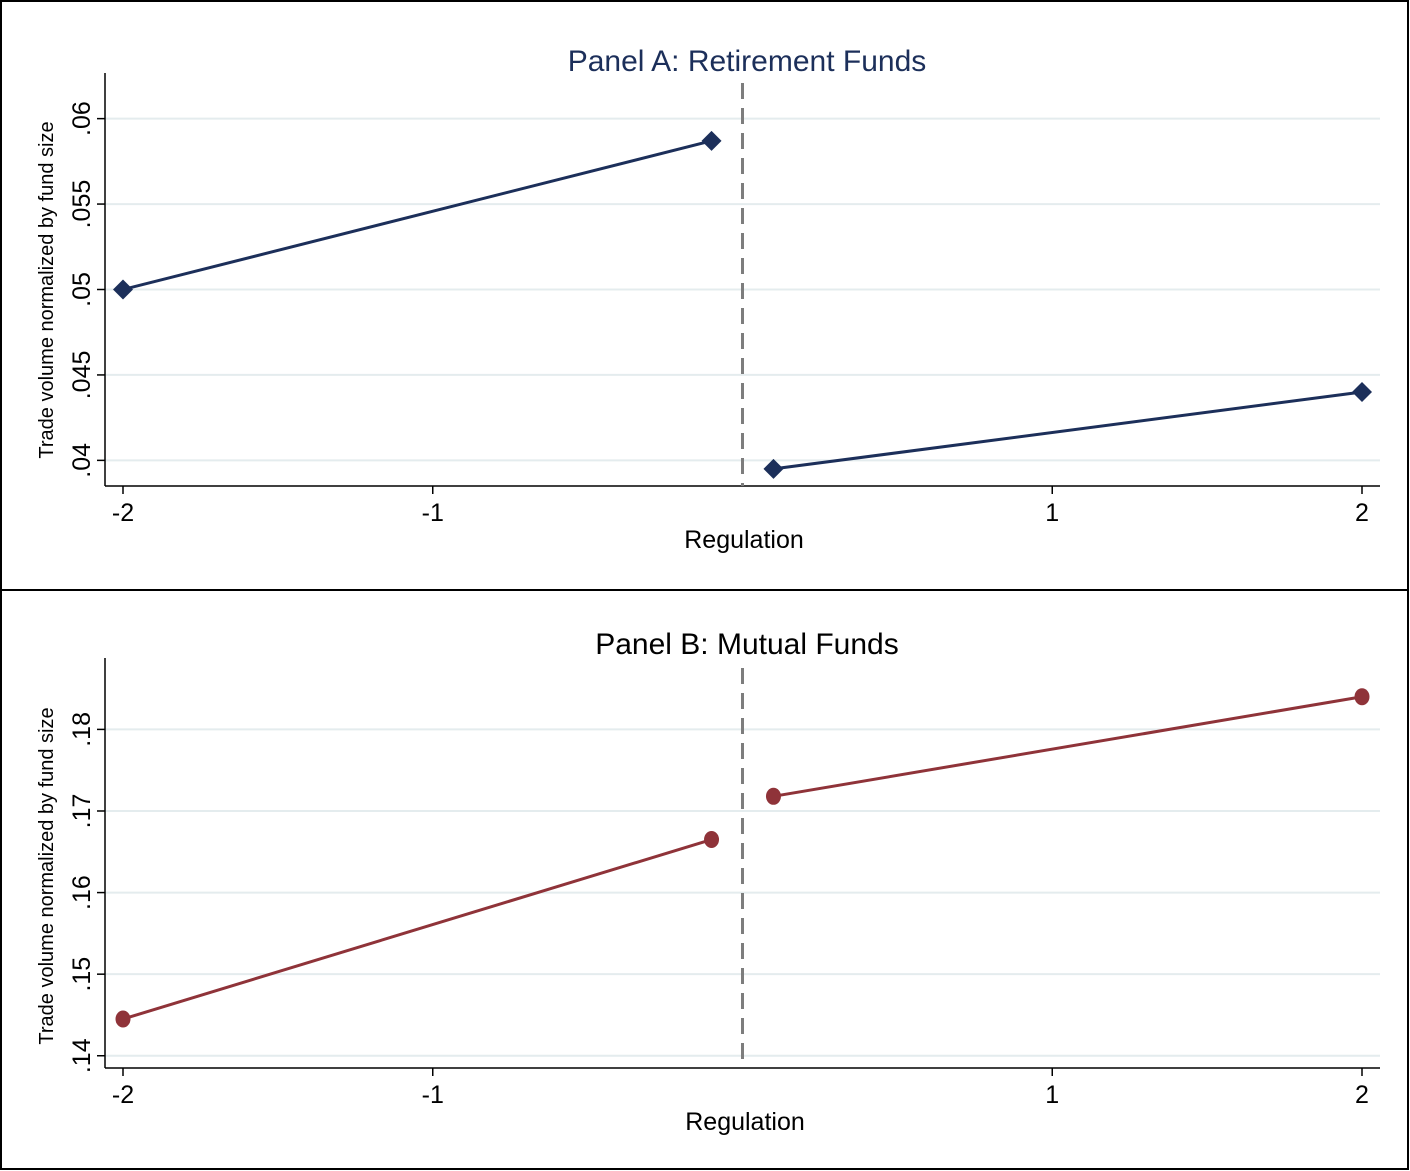 Image resolution: width=1410 pixels, height=1171 pixels. I want to click on panel-a-y-tick-label: .045, so click(82, 375).